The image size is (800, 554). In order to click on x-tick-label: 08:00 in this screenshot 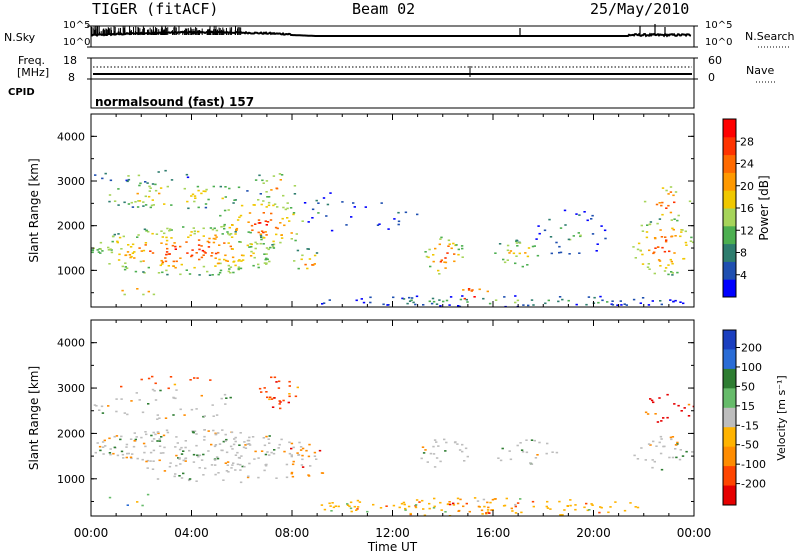, I will do `click(292, 533)`.